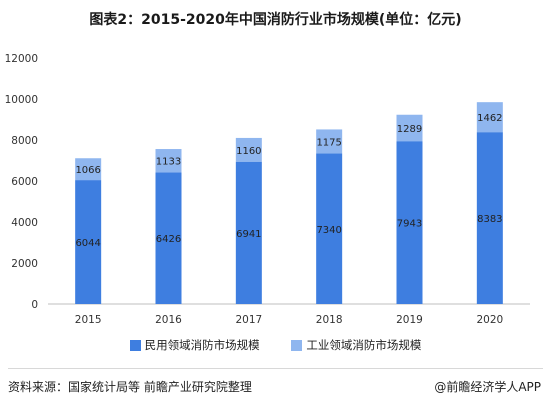  What do you see at coordinates (489, 320) in the screenshot?
I see `x-tick-label: 2020` at bounding box center [489, 320].